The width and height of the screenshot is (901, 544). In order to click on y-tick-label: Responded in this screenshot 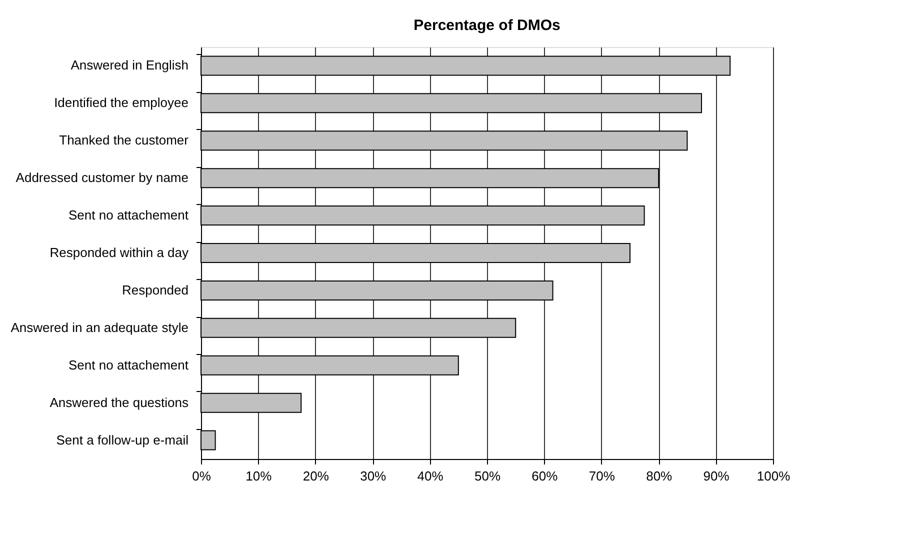, I will do `click(155, 290)`.